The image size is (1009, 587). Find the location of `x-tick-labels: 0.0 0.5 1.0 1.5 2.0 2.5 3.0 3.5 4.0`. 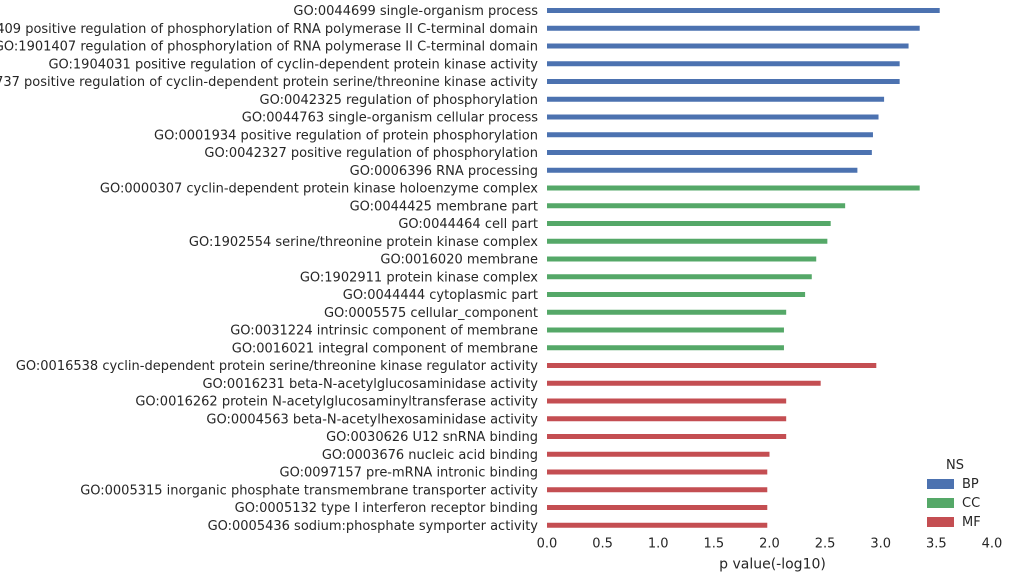

x-tick-labels: 0.0 0.5 1.0 1.5 2.0 2.5 3.0 3.5 4.0 is located at coordinates (770, 543).